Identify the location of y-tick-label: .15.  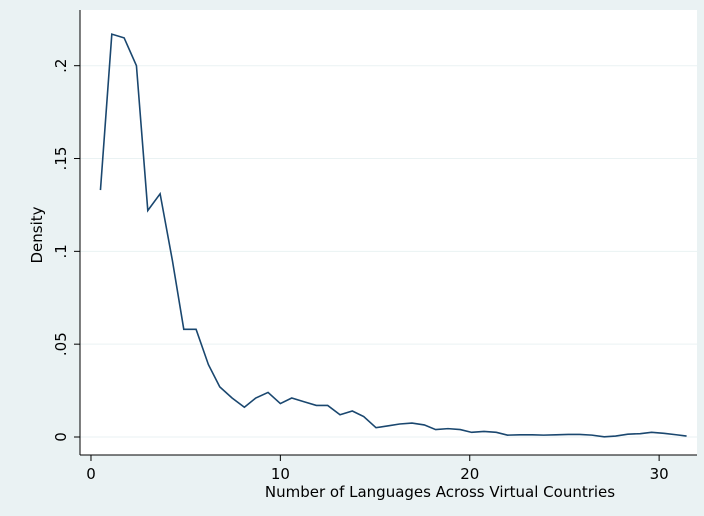
(61, 159).